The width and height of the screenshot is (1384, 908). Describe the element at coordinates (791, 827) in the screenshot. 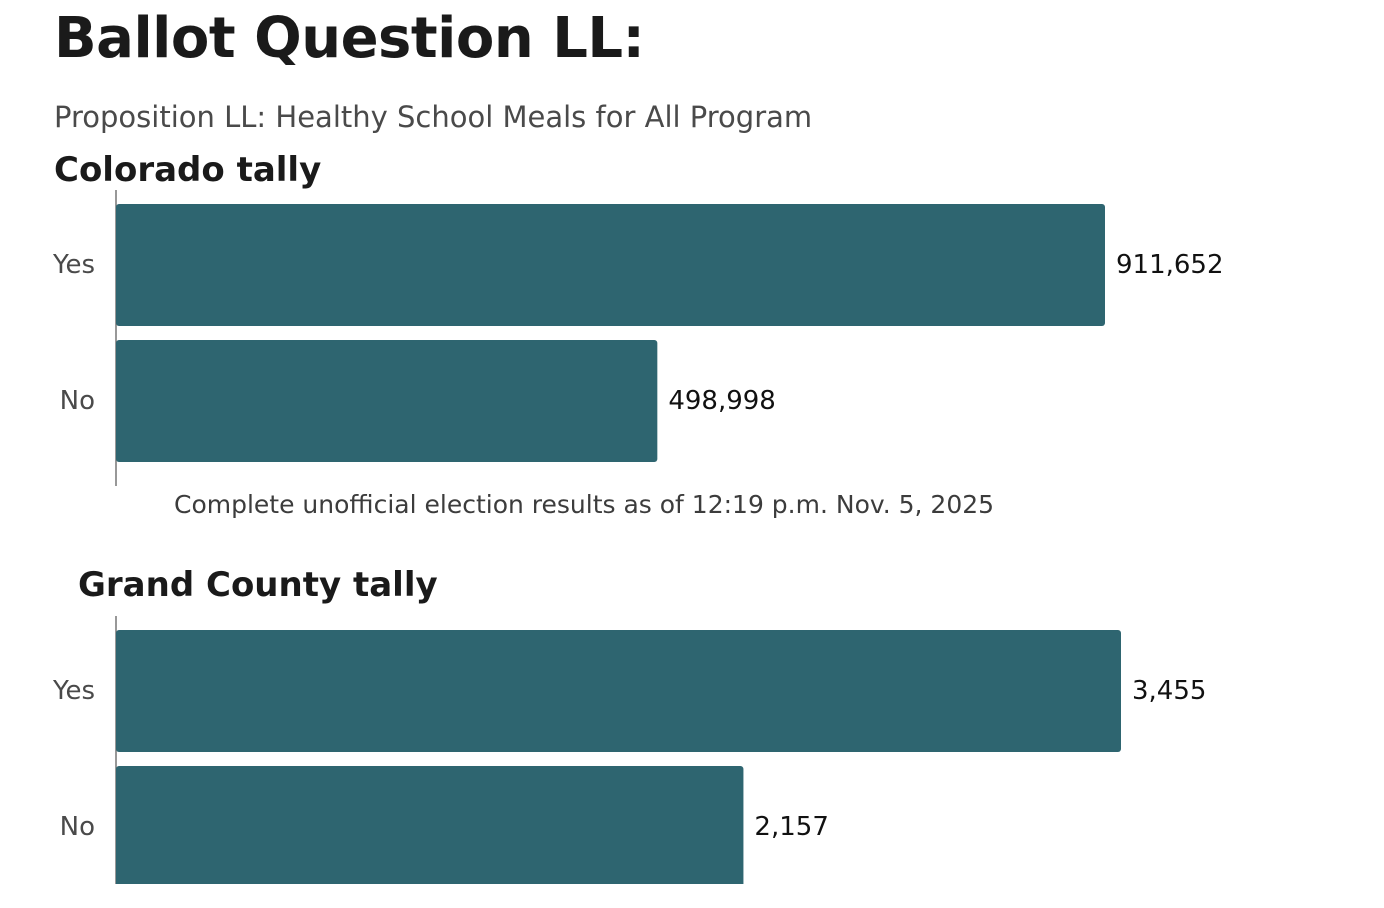

I see `grand-county-value-label-no: 2,157` at that location.